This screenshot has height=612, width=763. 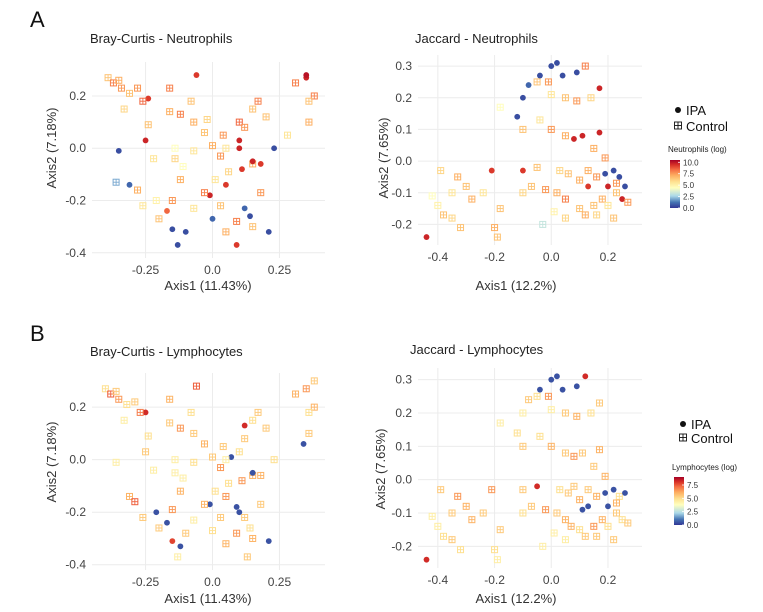 What do you see at coordinates (691, 162) in the screenshot?
I see `colorbar-tick-label: 10.0` at bounding box center [691, 162].